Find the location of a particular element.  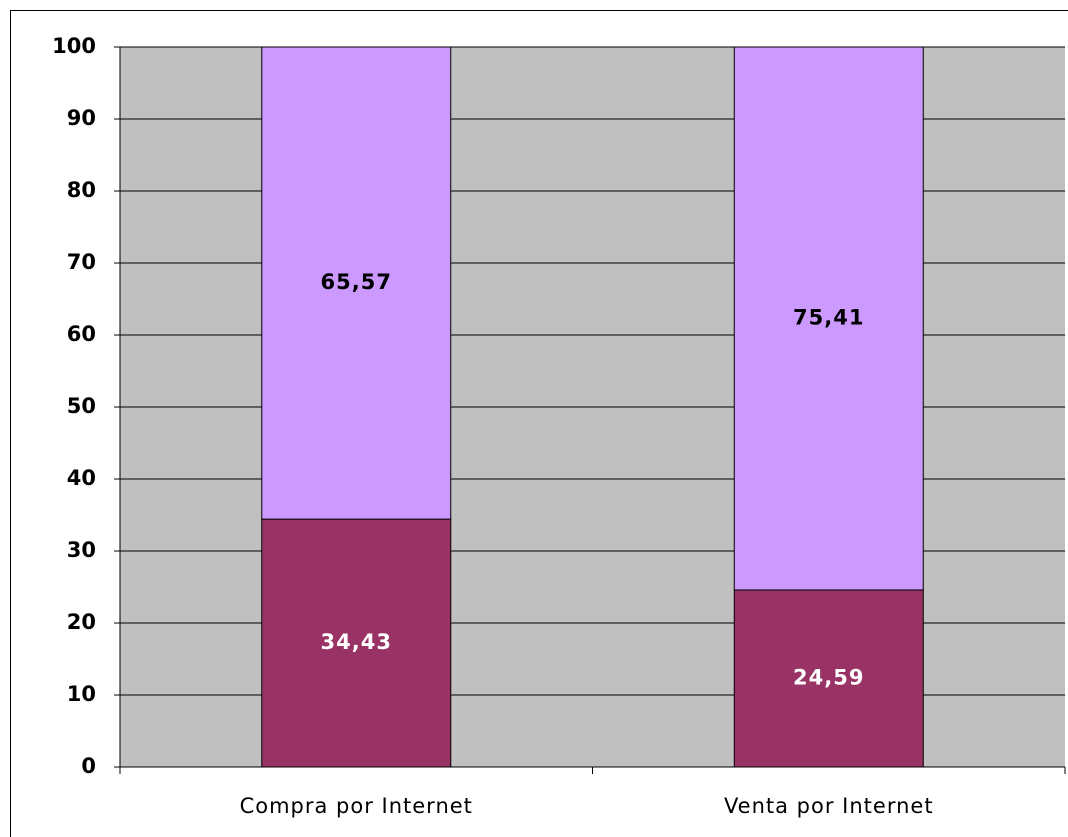

x-tick-label: Venta por Internet is located at coordinates (829, 806).